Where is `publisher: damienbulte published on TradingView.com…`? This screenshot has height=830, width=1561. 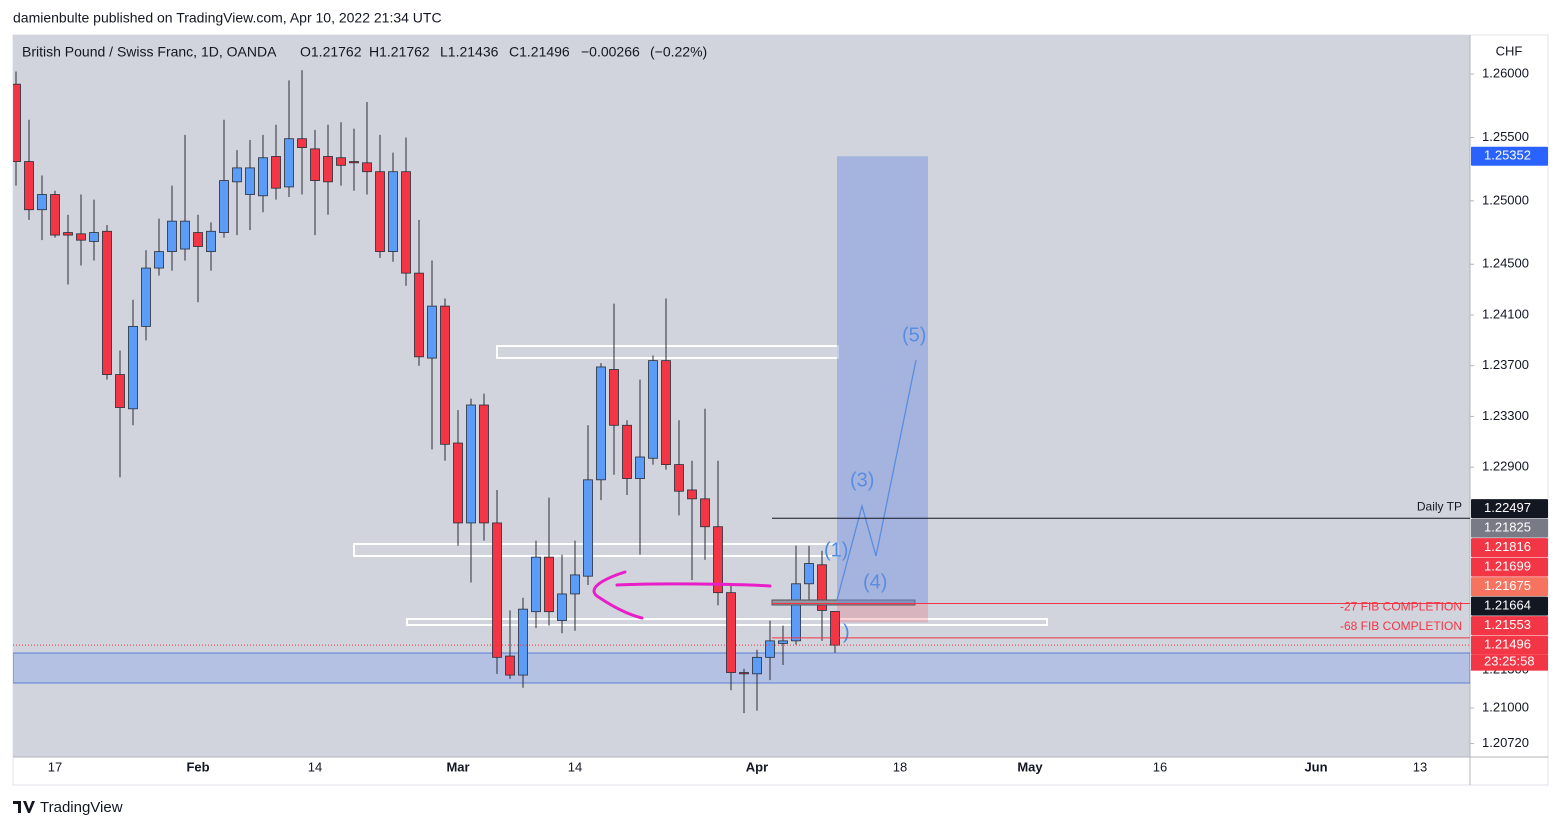
publisher: damienbulte published on TradingView.com… is located at coordinates (227, 18).